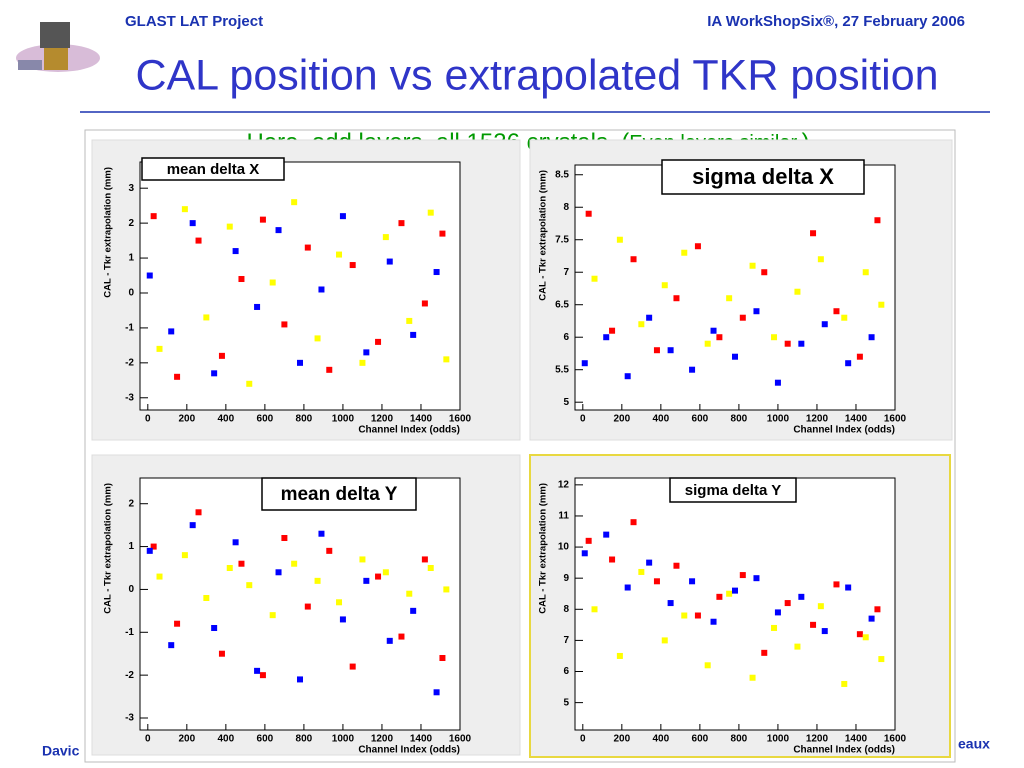  I want to click on x-tick-label: 800, so click(739, 419).